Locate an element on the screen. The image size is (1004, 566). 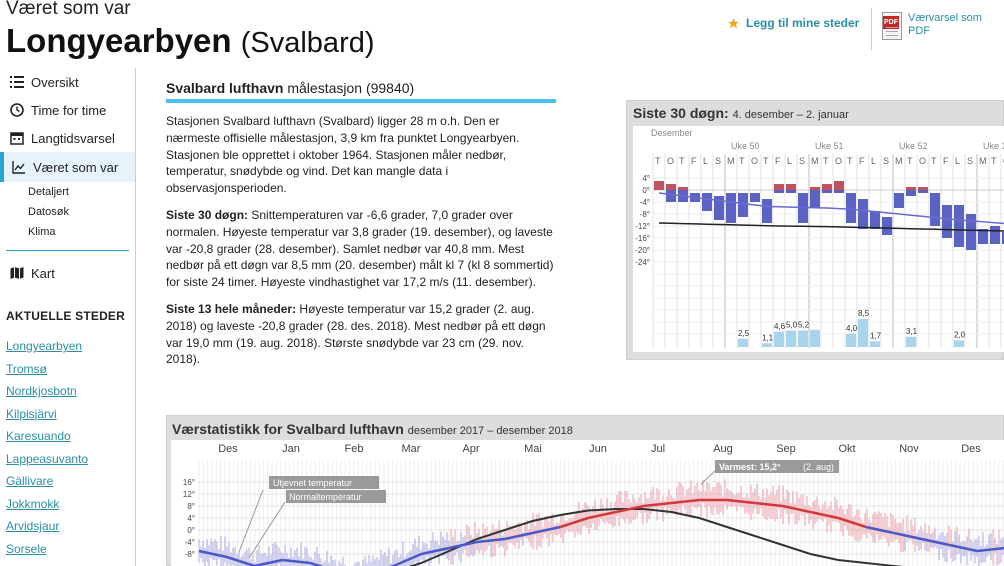
nav-hourly: Time for time is located at coordinates (67, 110).